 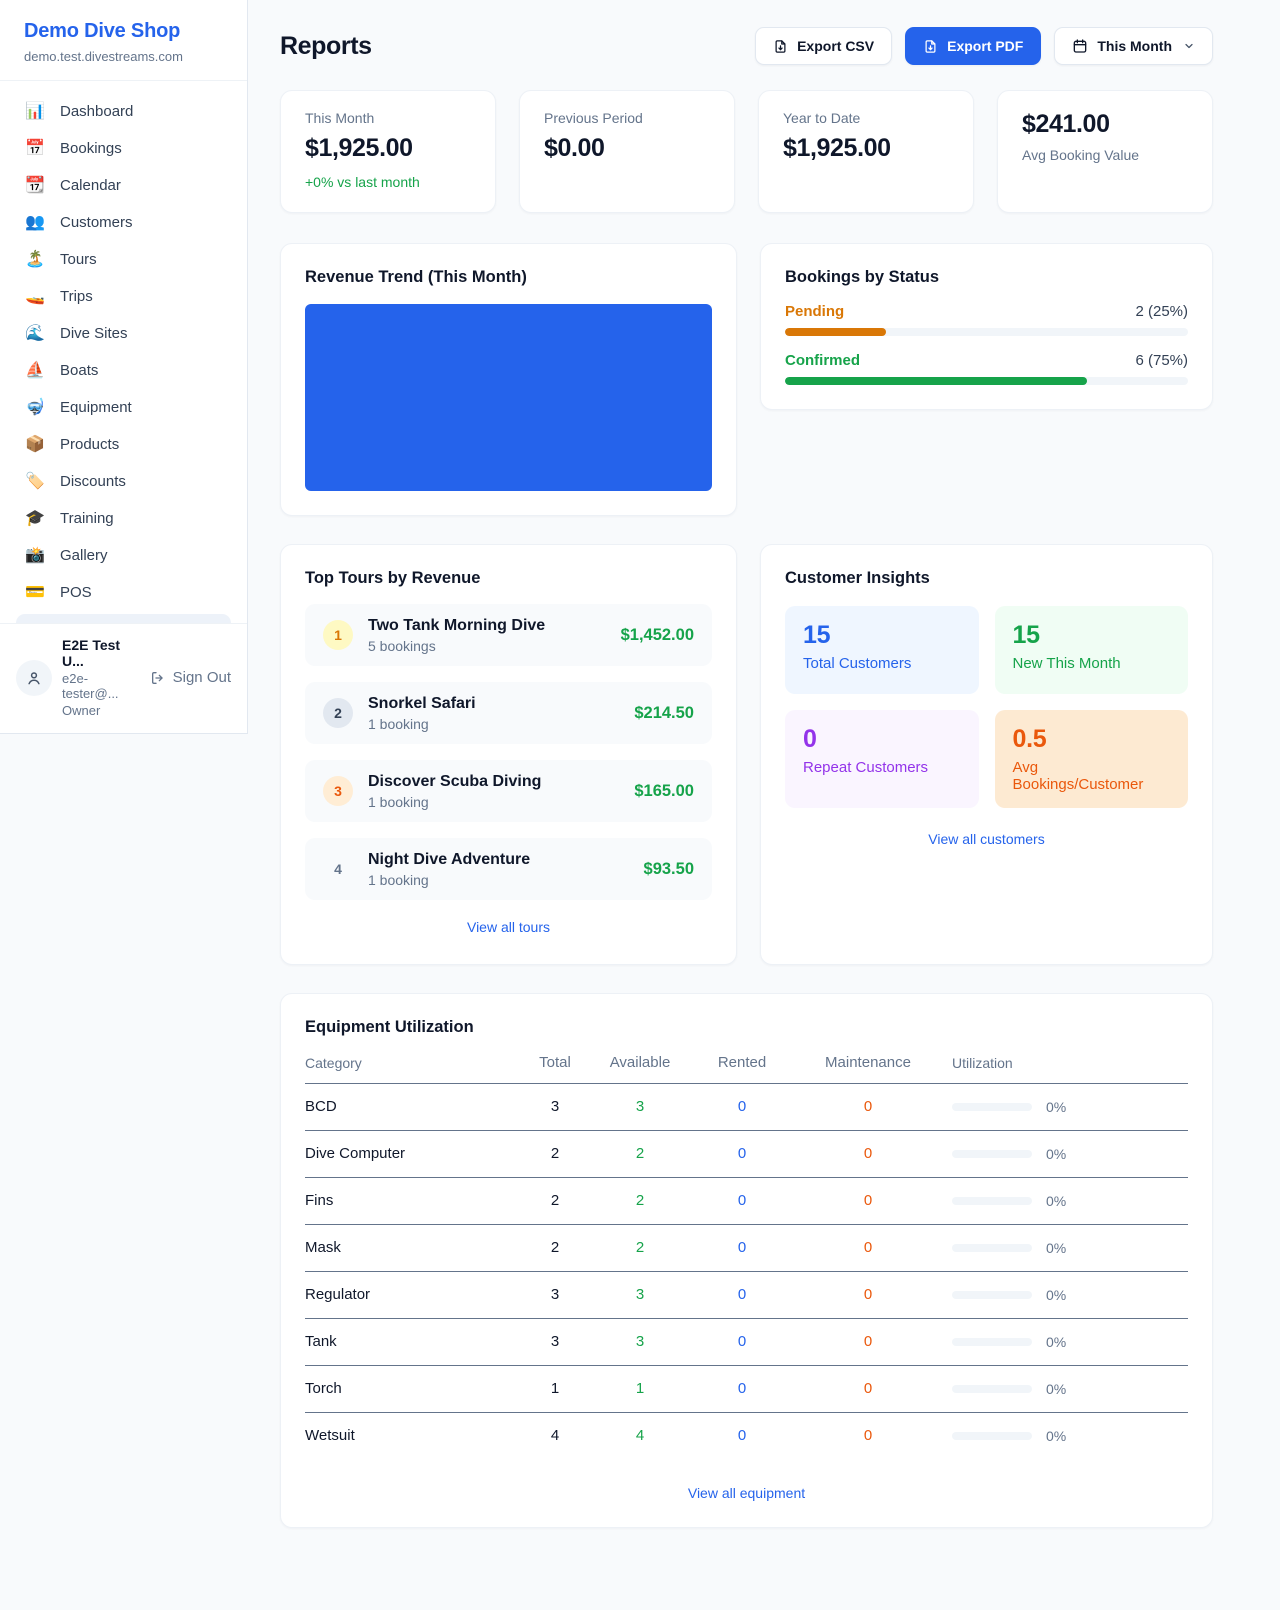 What do you see at coordinates (340, 118) in the screenshot?
I see `stat-label: This Month` at bounding box center [340, 118].